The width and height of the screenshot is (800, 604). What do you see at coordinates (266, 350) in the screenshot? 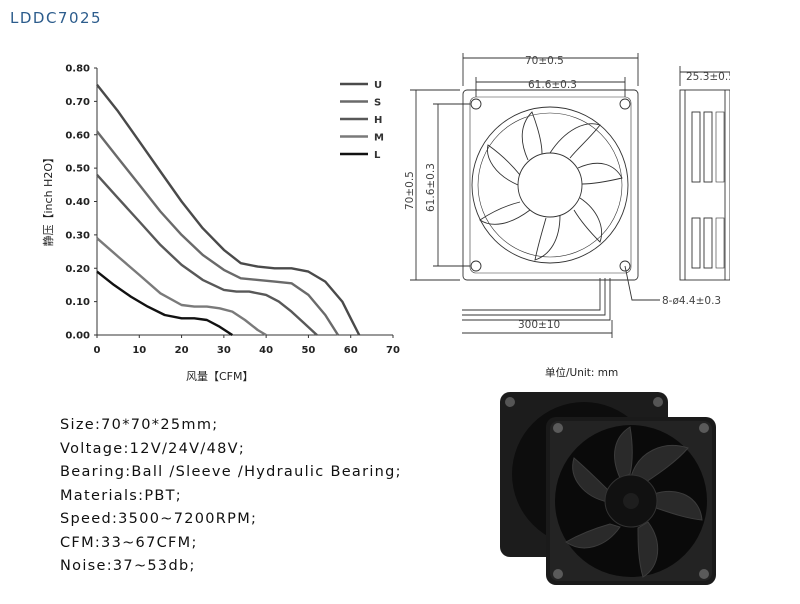
I see `x-tick-label: 40` at bounding box center [266, 350].